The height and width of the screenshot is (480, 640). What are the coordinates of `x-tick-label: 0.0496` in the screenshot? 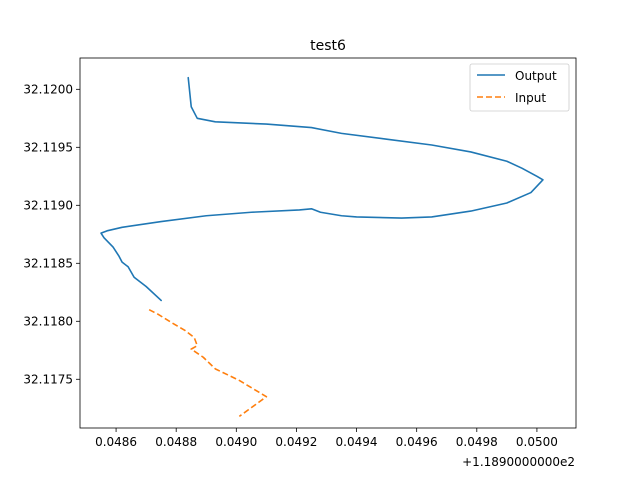 It's located at (417, 442).